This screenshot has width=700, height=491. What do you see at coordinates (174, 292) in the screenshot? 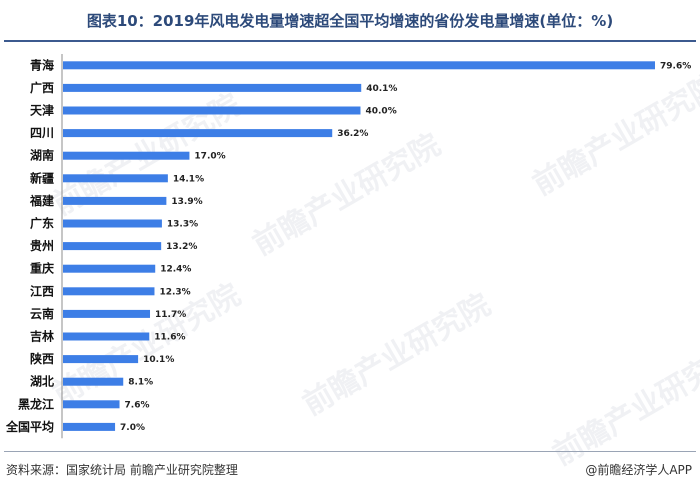
I see `value-label: 12.3%` at bounding box center [174, 292].